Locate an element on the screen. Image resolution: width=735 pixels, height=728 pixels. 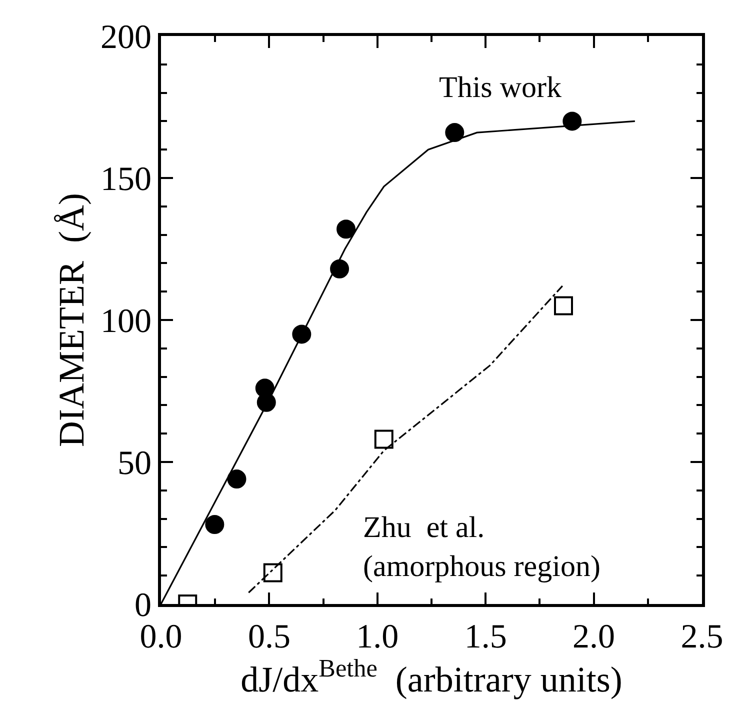
x-tick-label: 2.5 is located at coordinates (702, 637).